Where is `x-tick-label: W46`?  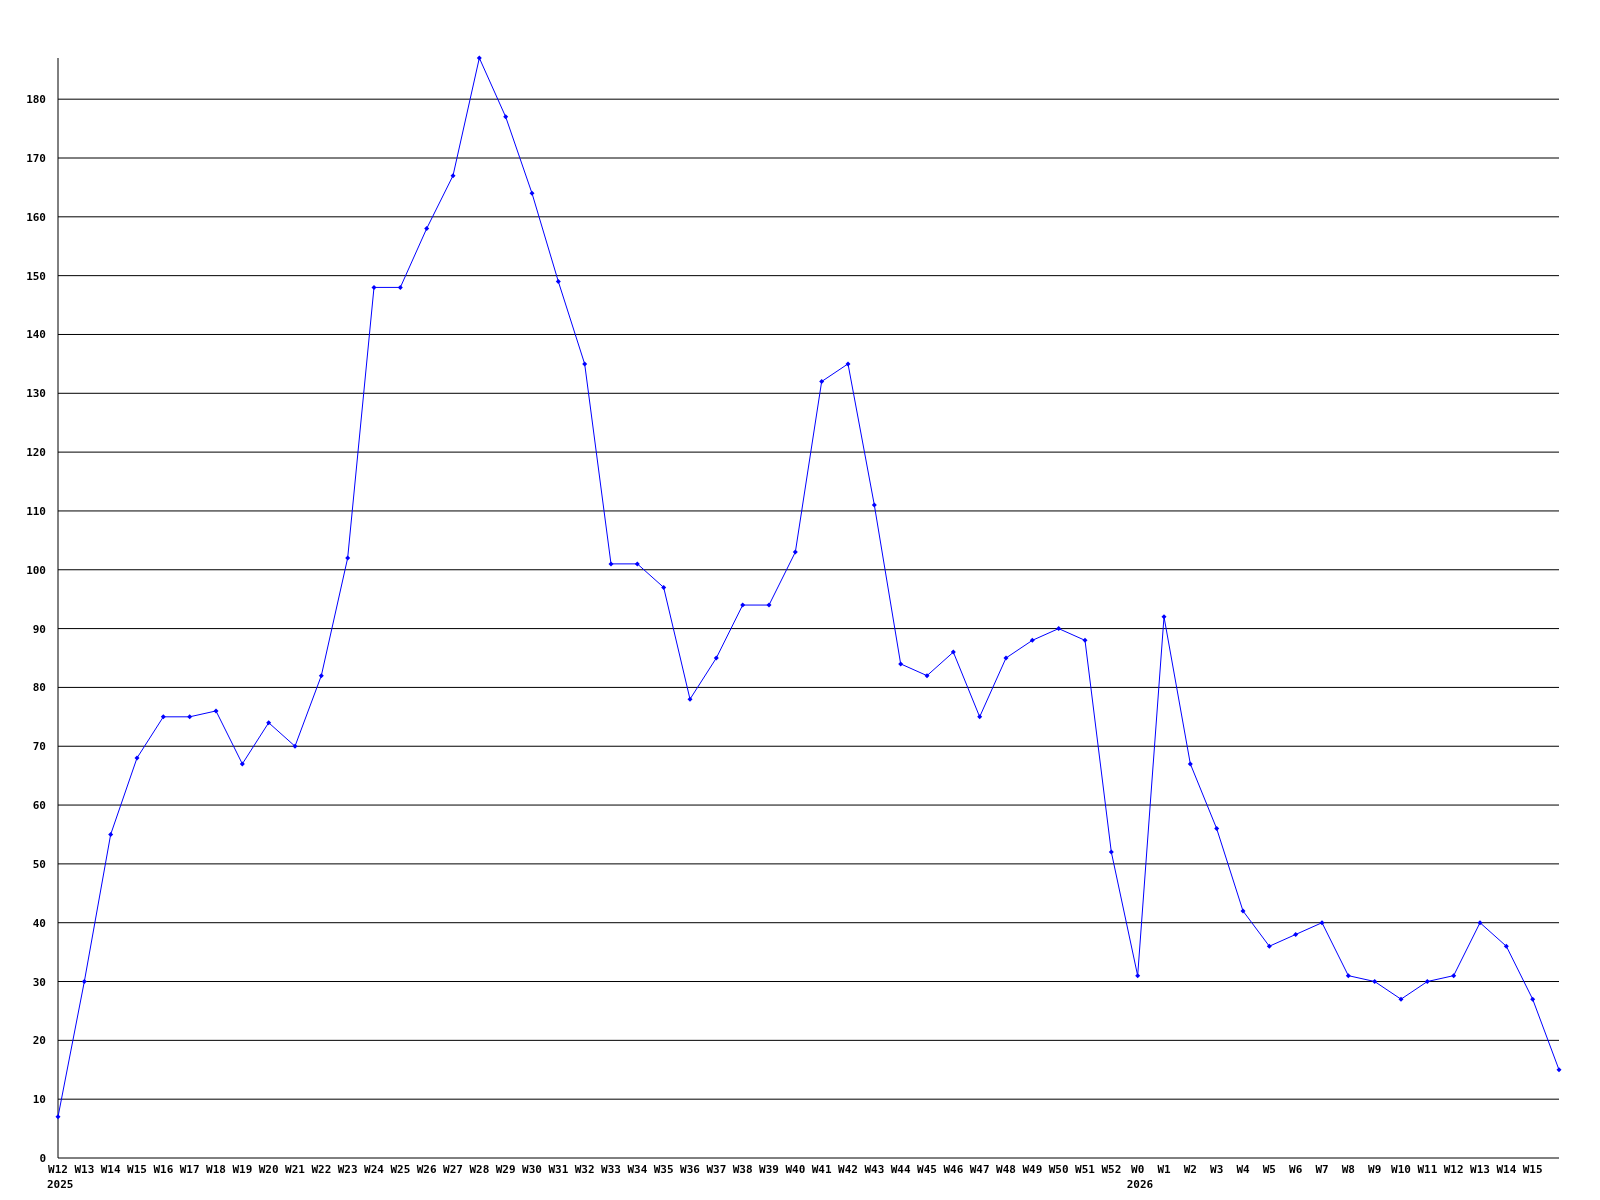 x-tick-label: W46 is located at coordinates (953, 1169).